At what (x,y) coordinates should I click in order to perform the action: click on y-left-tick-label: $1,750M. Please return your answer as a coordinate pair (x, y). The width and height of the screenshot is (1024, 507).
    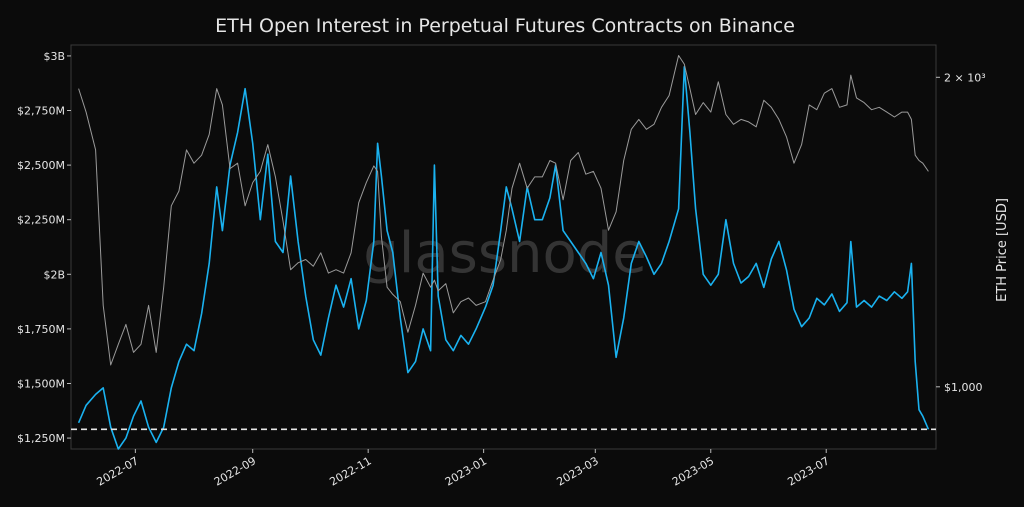
    Looking at the image, I should click on (41, 329).